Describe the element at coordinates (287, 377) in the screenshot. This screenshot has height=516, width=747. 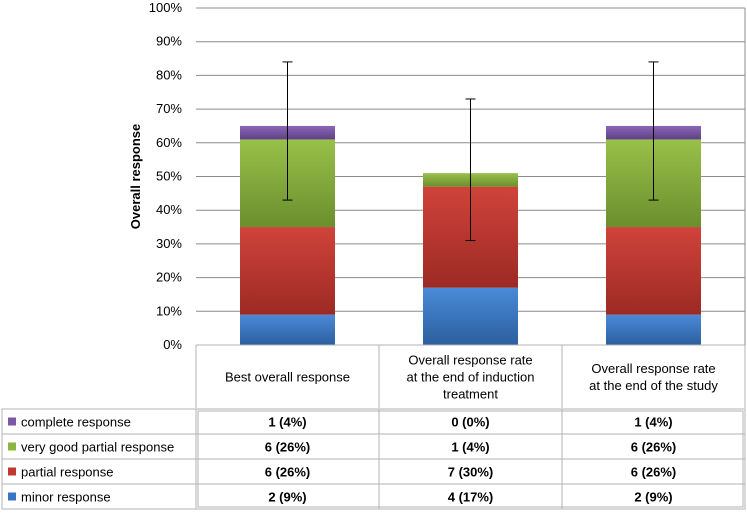
I see `x-category-label: Best overall response` at that location.